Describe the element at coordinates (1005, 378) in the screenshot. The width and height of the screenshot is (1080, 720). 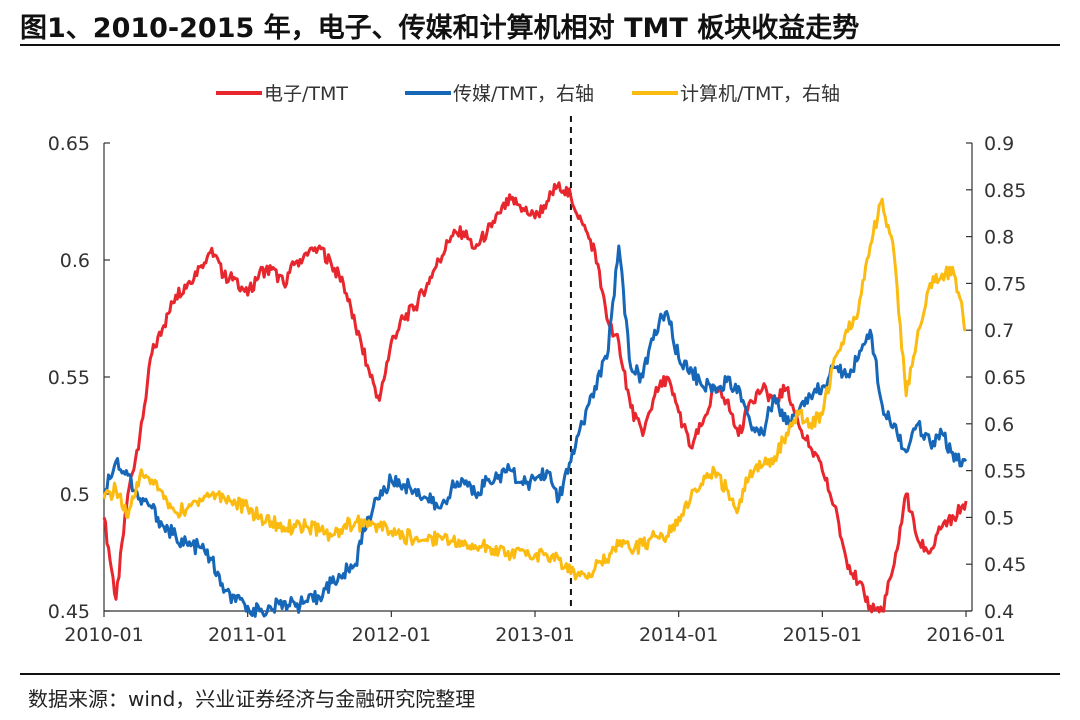
I see `y-right-tick-label: 0.65` at that location.